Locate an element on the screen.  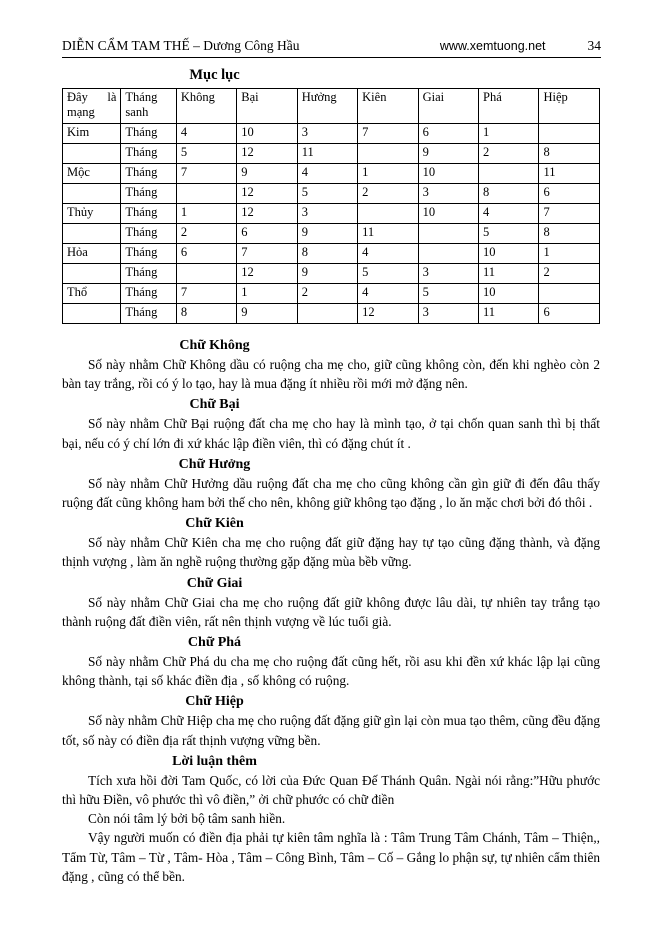
cell-kien: 5 is located at coordinates (388, 273).